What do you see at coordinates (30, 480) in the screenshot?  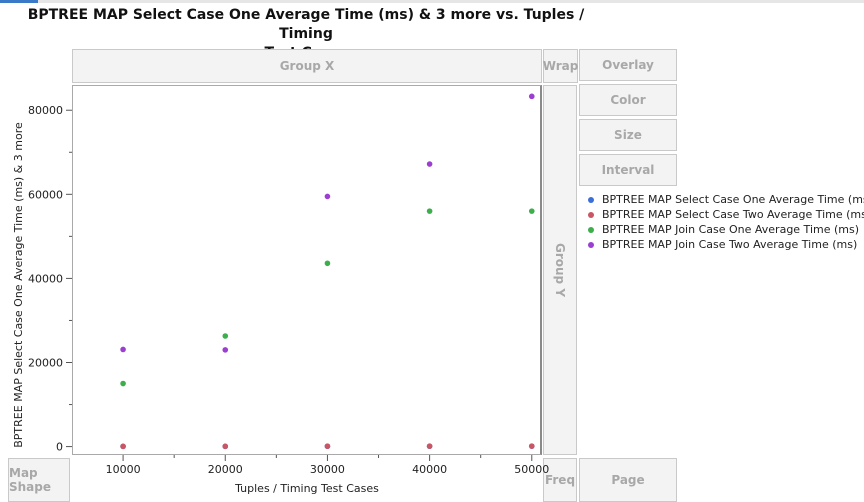 I see `map-shape-label: Map Shape` at bounding box center [30, 480].